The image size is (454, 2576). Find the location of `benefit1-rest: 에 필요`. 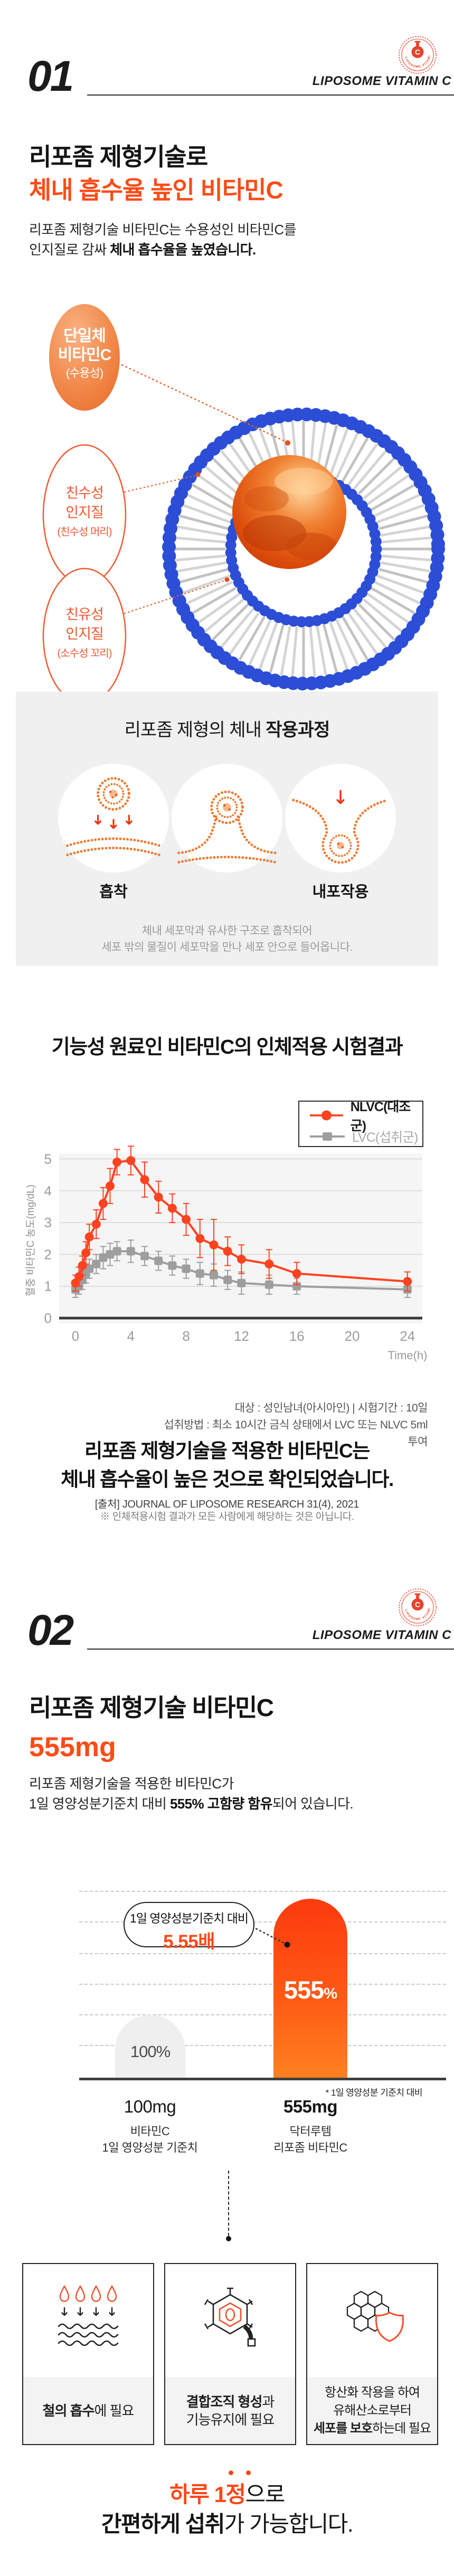

benefit1-rest: 에 필요 is located at coordinates (114, 2410).